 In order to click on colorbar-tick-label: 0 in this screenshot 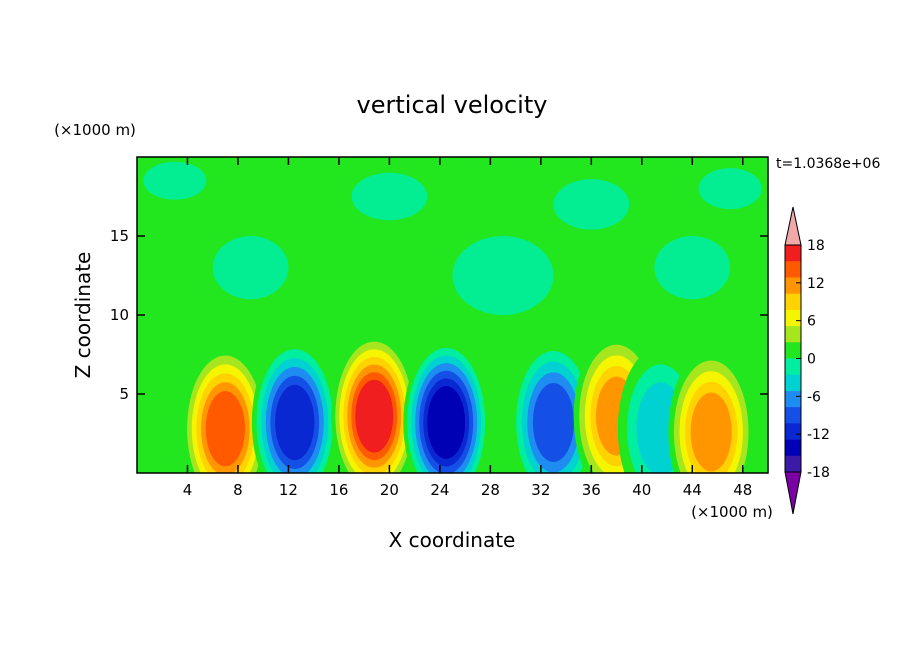, I will do `click(811, 360)`.